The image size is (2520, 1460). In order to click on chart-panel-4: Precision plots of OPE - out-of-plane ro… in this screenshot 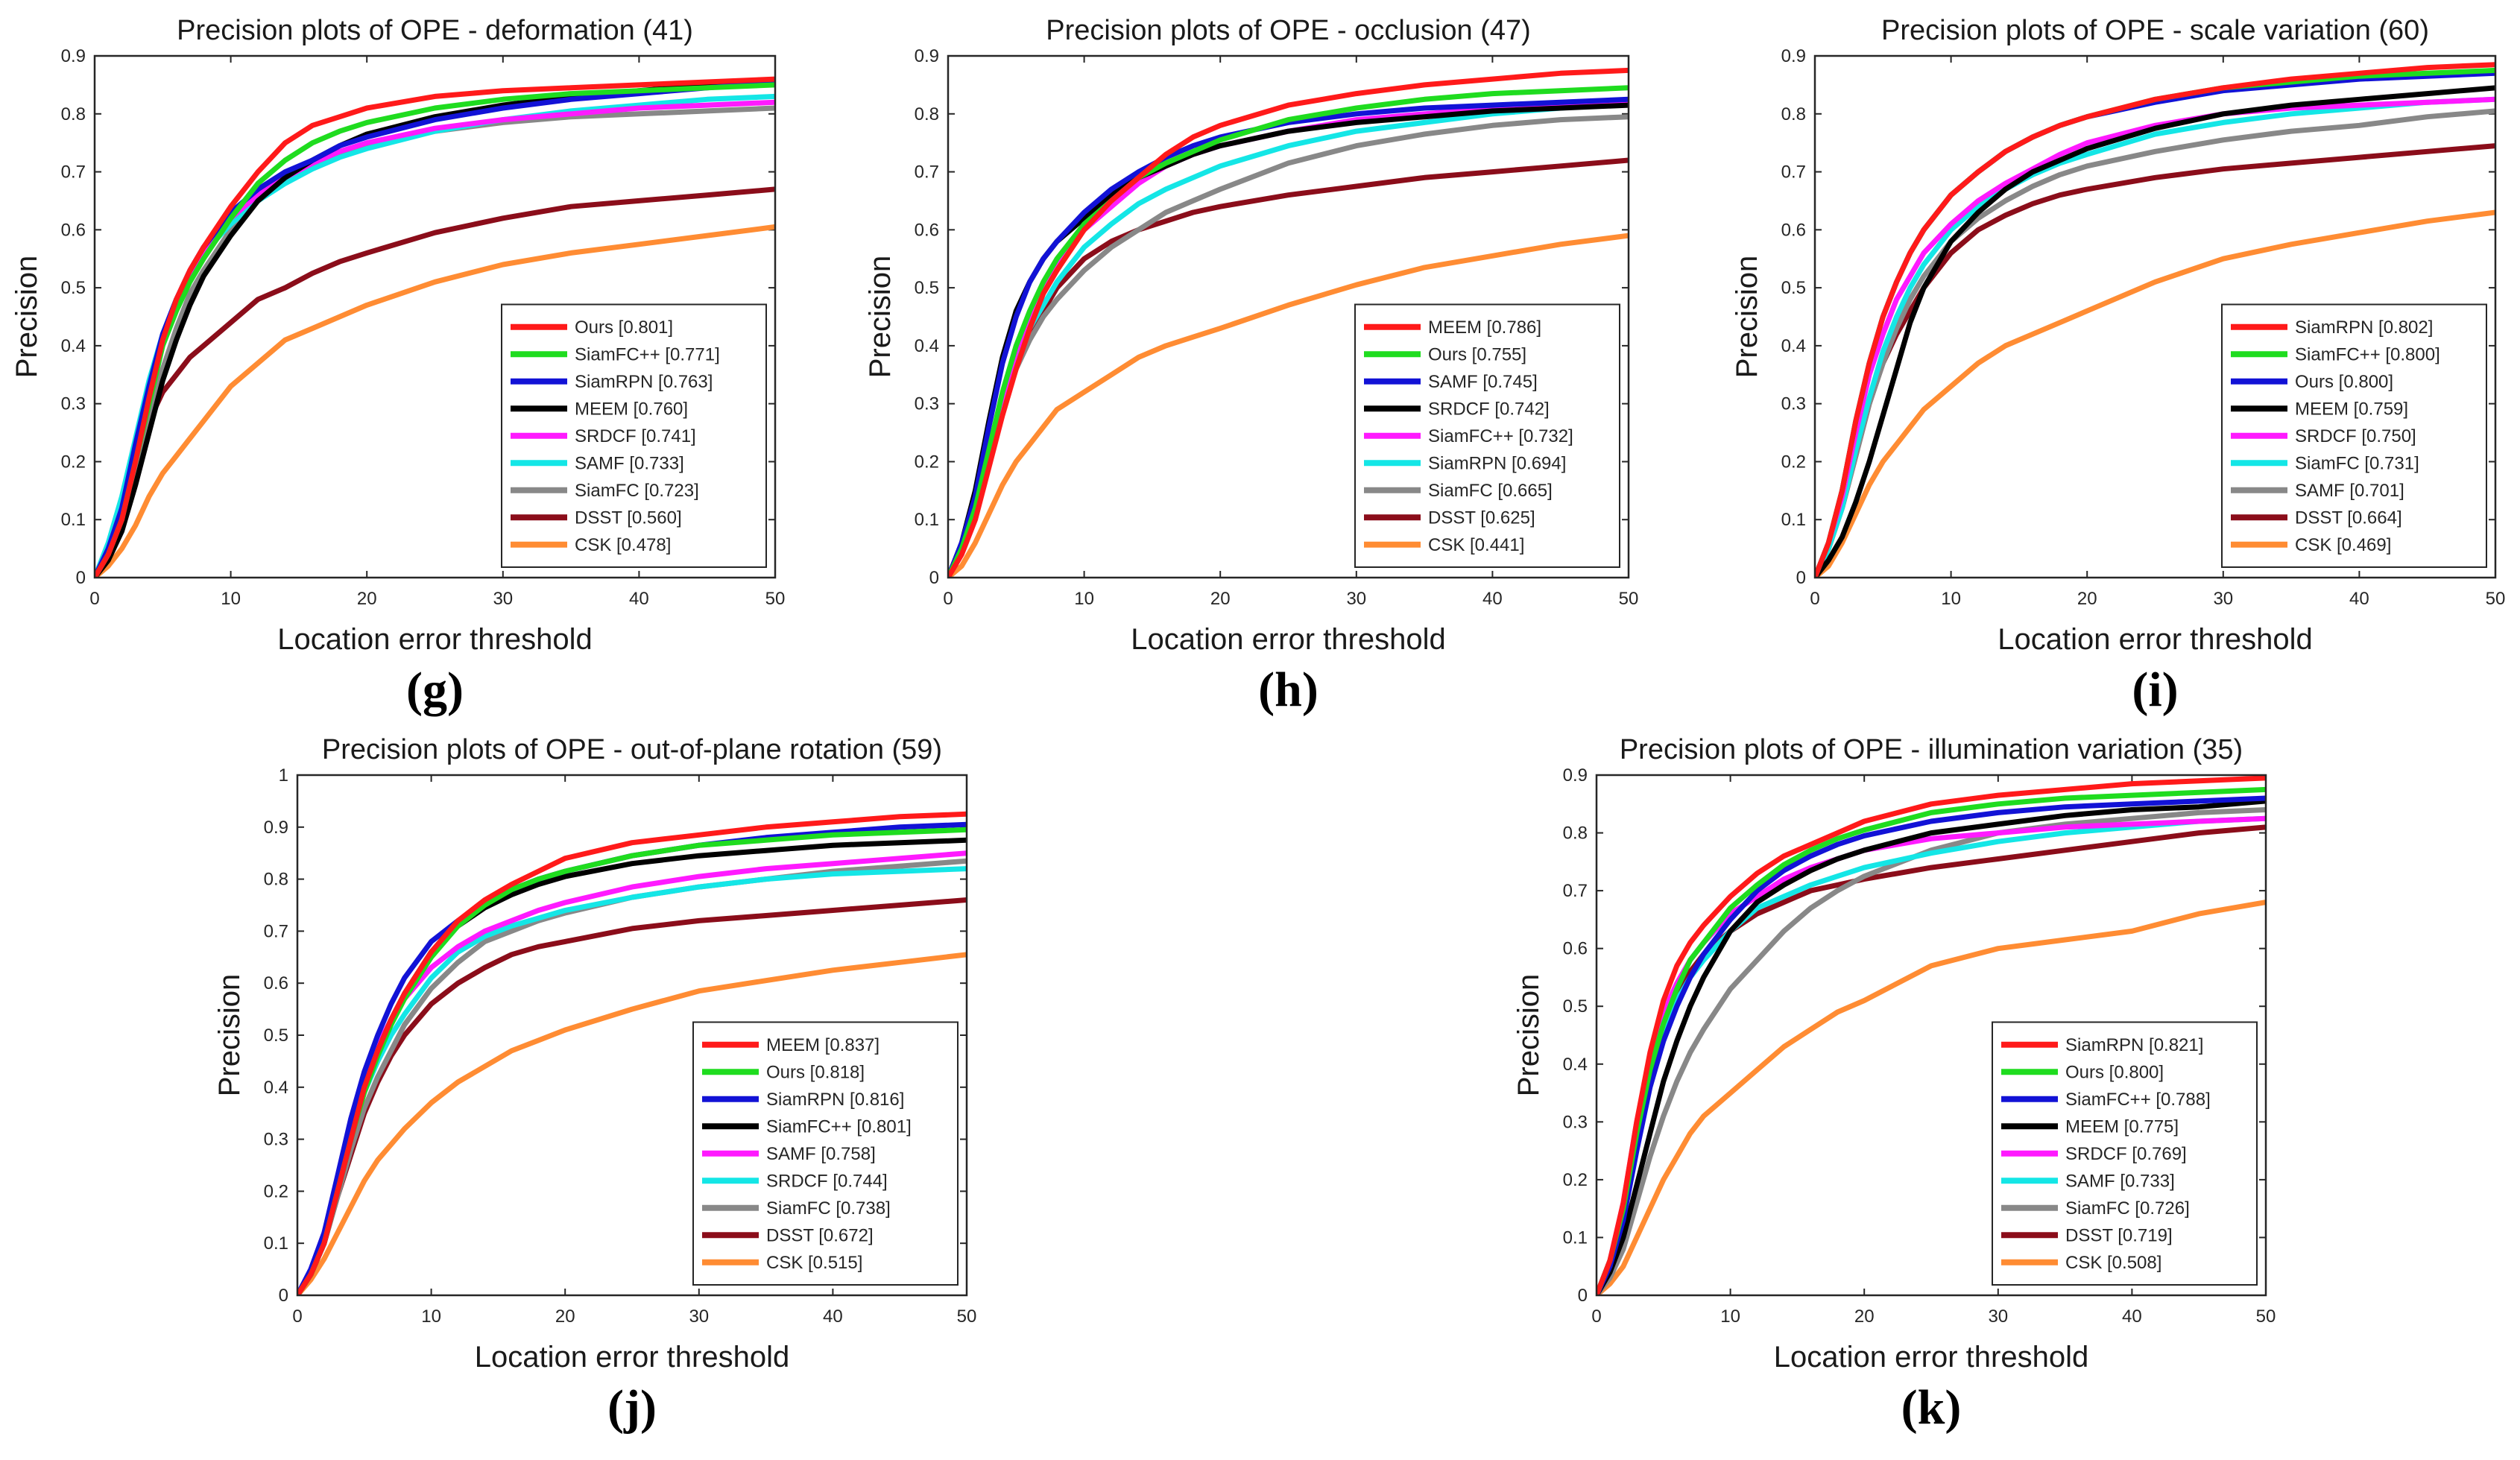, I will do `click(594, 1084)`.